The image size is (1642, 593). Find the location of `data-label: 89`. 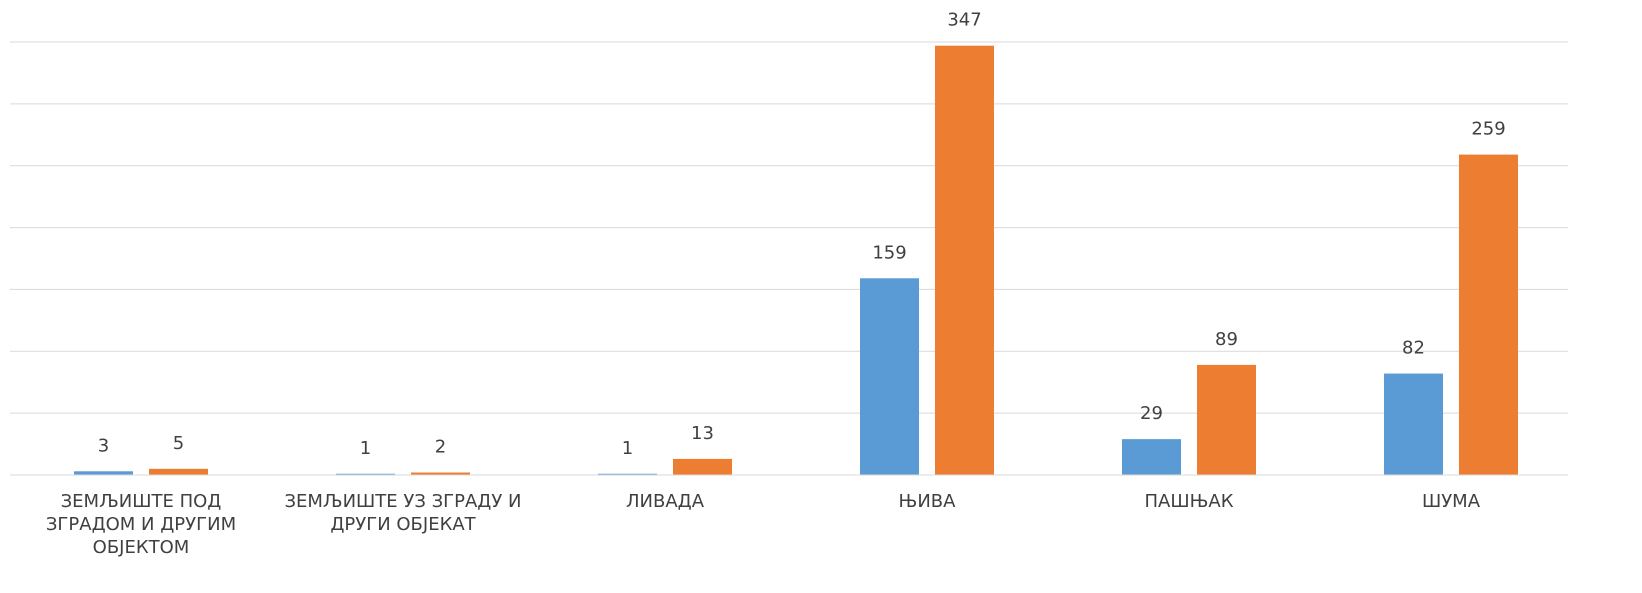

data-label: 89 is located at coordinates (1226, 339).